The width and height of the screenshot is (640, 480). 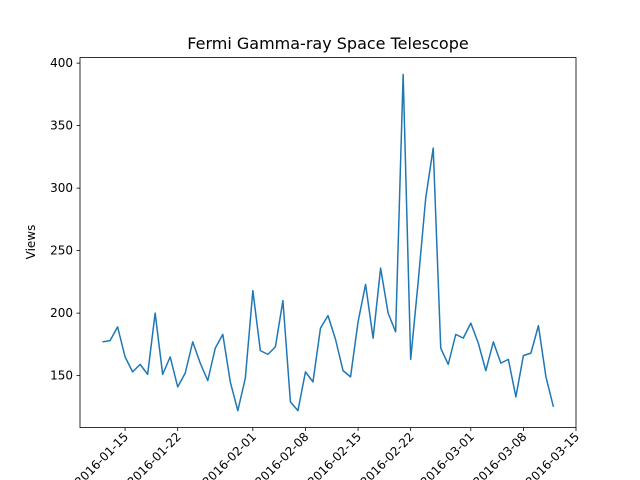 What do you see at coordinates (447, 455) in the screenshot?
I see `x-tick-label: 2016-03-01` at bounding box center [447, 455].